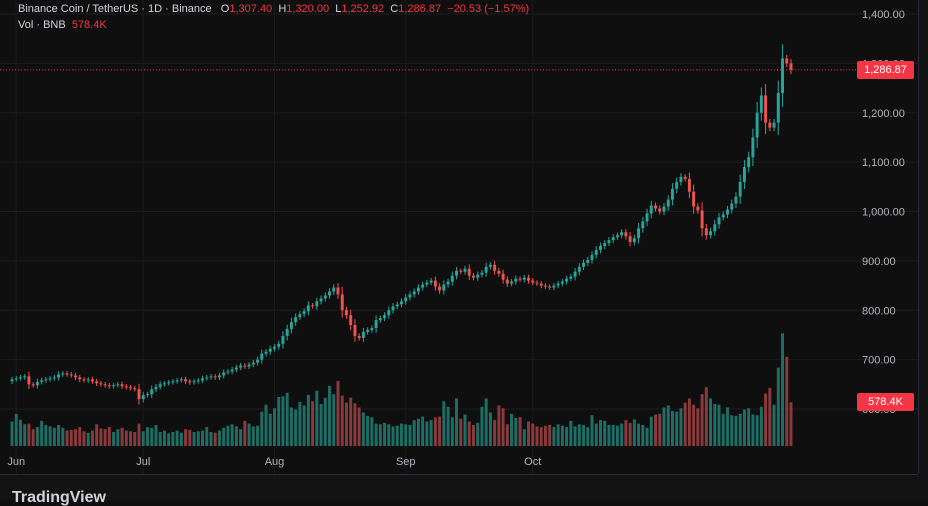  I want to click on high-value: 1,320.00, so click(308, 9).